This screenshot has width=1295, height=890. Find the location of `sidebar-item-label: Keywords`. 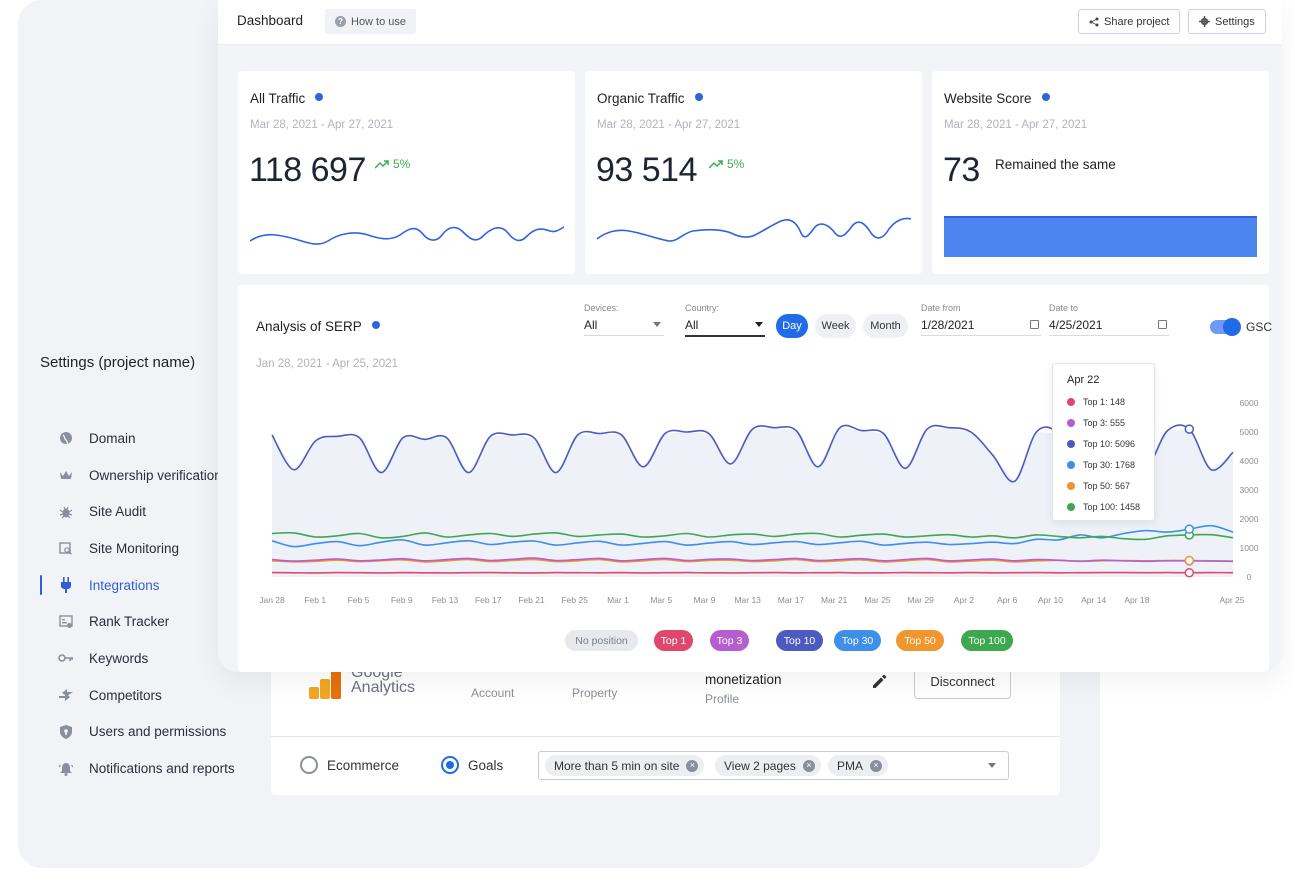

sidebar-item-label: Keywords is located at coordinates (119, 658).